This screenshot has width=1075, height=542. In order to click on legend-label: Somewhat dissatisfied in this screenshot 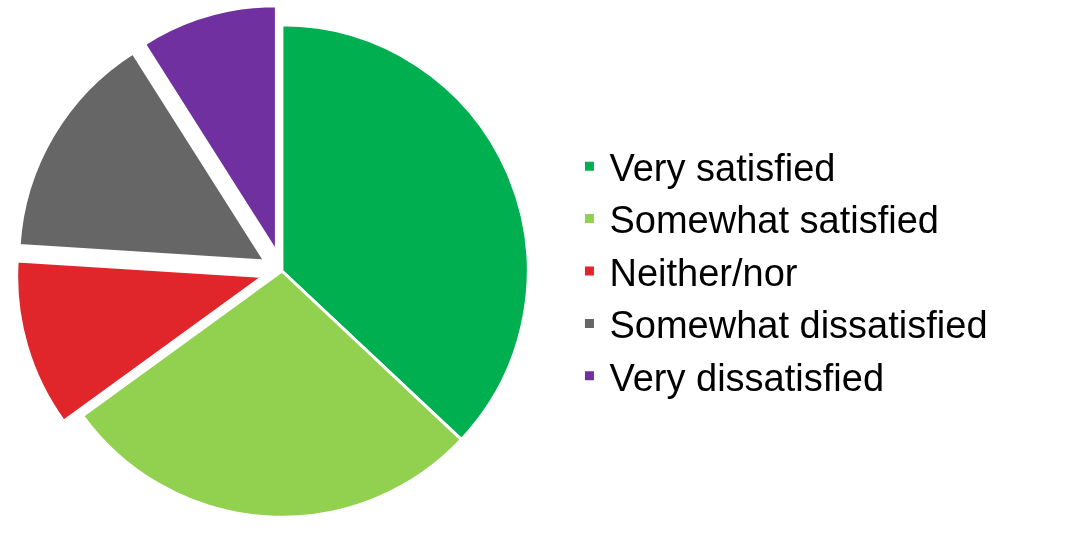, I will do `click(798, 325)`.